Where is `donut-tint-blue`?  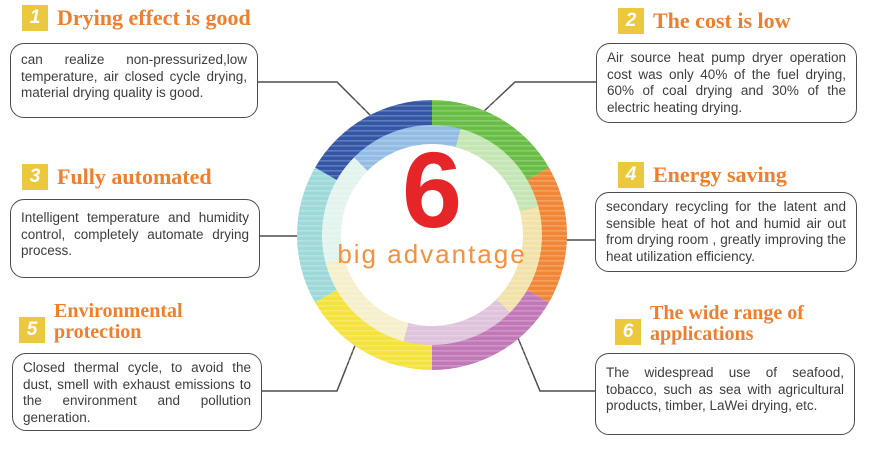 donut-tint-blue is located at coordinates (407, 148).